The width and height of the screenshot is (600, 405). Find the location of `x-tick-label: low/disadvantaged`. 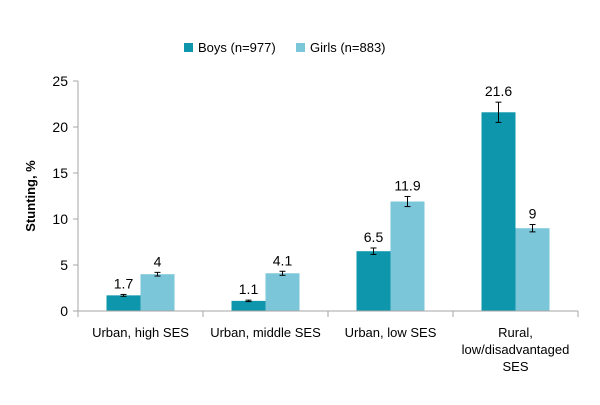

x-tick-label: low/disadvantaged is located at coordinates (516, 349).